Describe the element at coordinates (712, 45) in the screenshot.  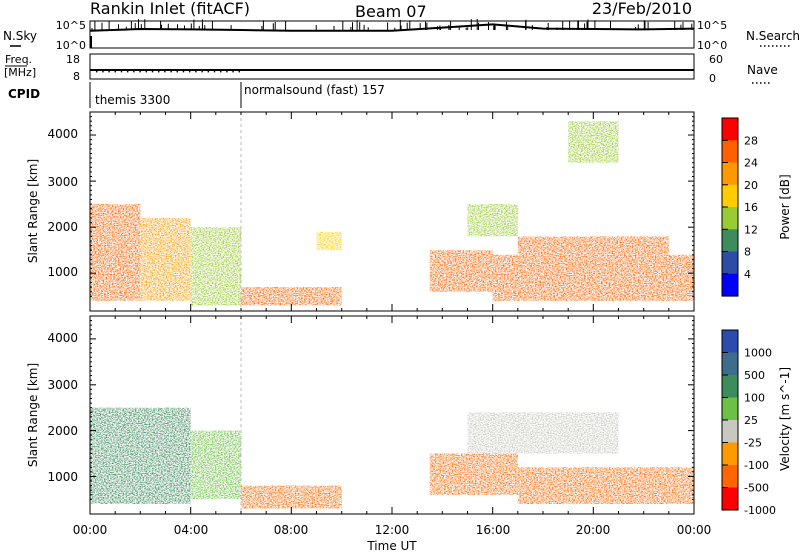
I see `noise-right-tick-bottom: 10^0` at that location.